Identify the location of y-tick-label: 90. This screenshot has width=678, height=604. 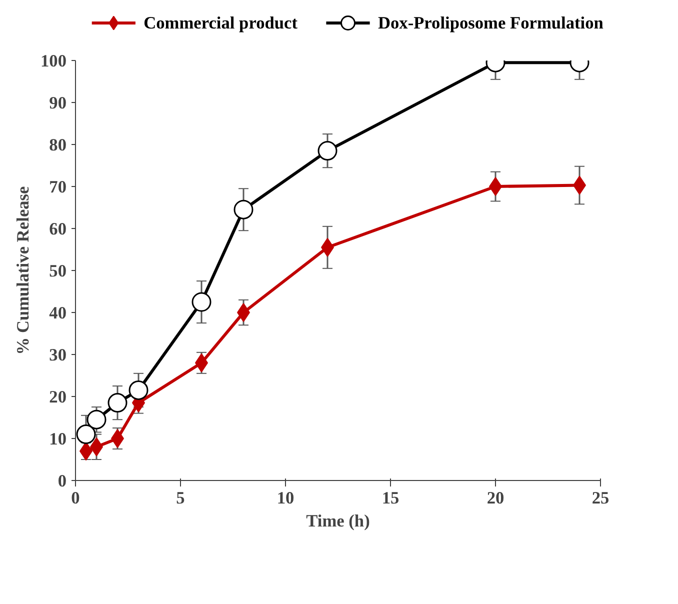
(57, 103).